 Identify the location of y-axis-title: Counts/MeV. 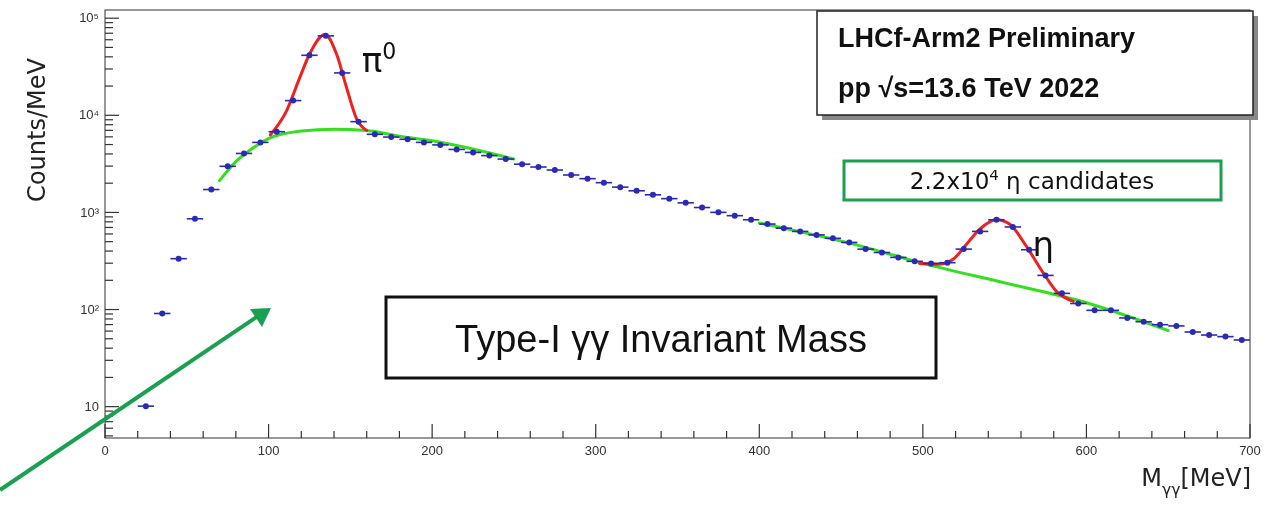
(37, 129).